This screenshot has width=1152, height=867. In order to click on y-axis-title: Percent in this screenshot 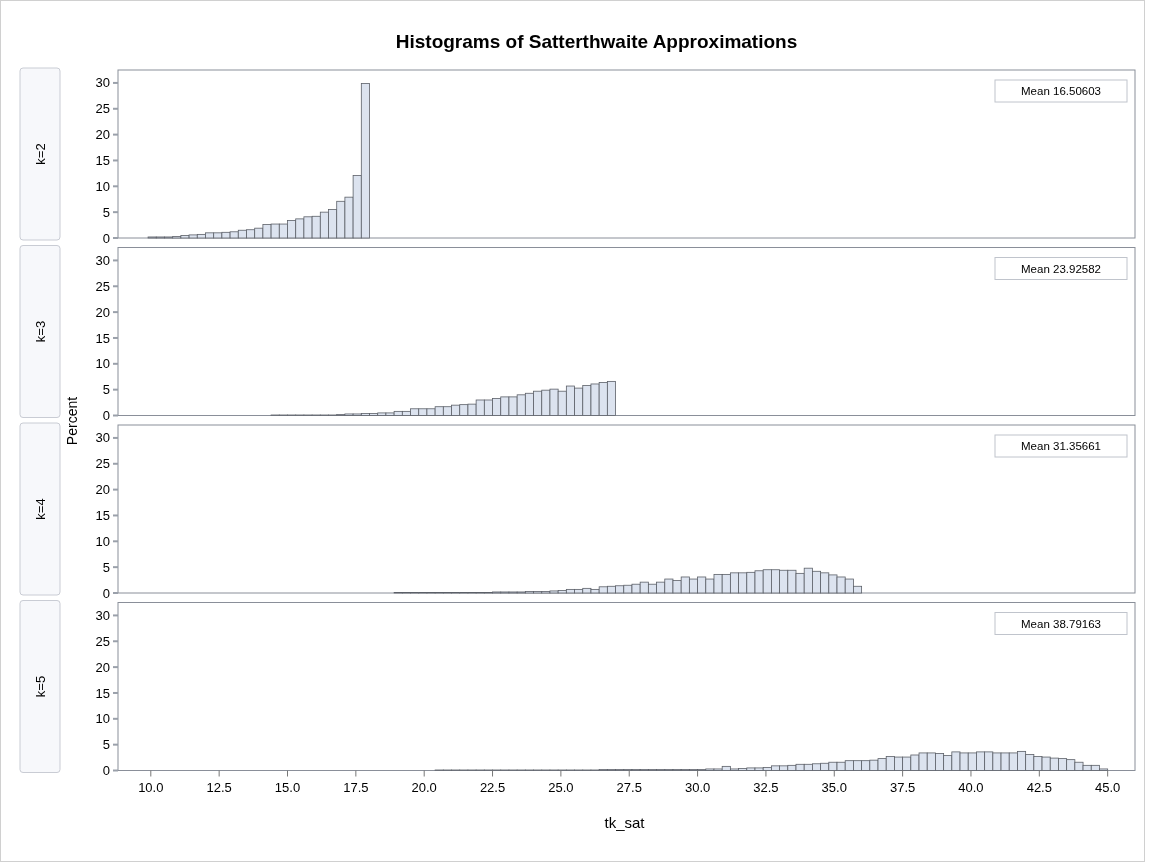, I will do `click(72, 421)`.